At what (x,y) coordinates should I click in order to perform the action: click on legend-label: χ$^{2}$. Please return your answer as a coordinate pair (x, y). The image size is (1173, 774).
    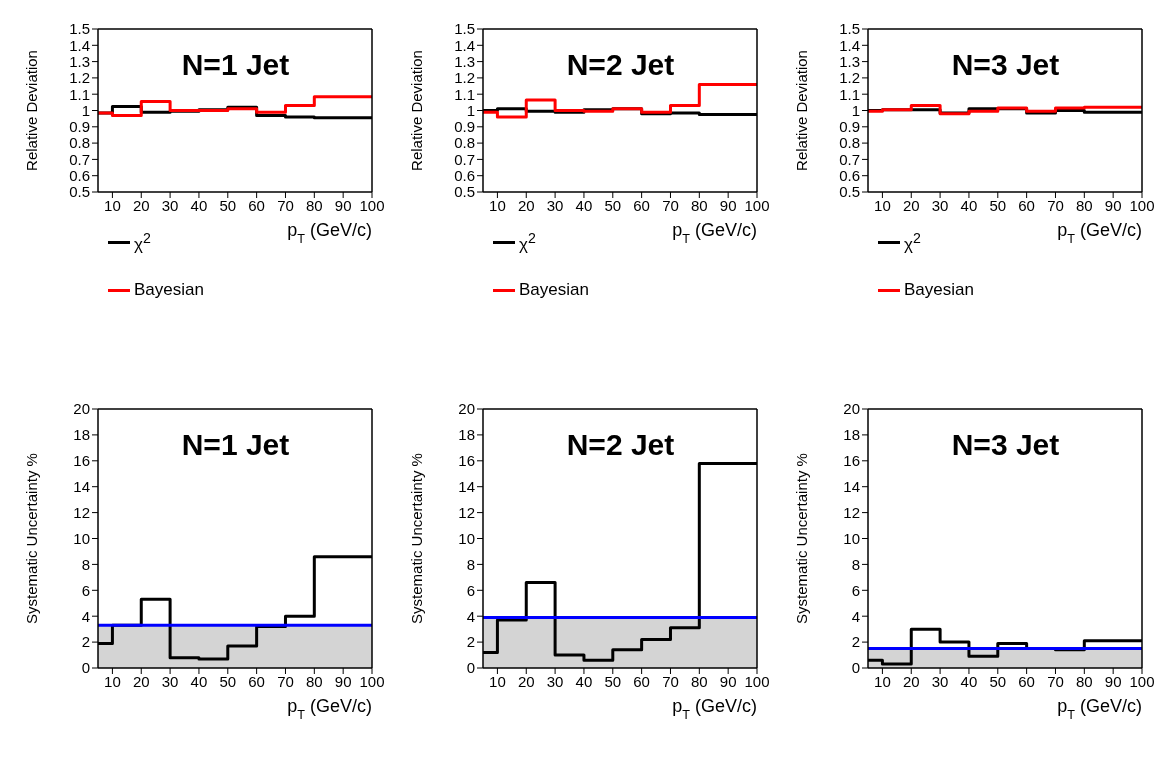
    Looking at the image, I should click on (912, 242).